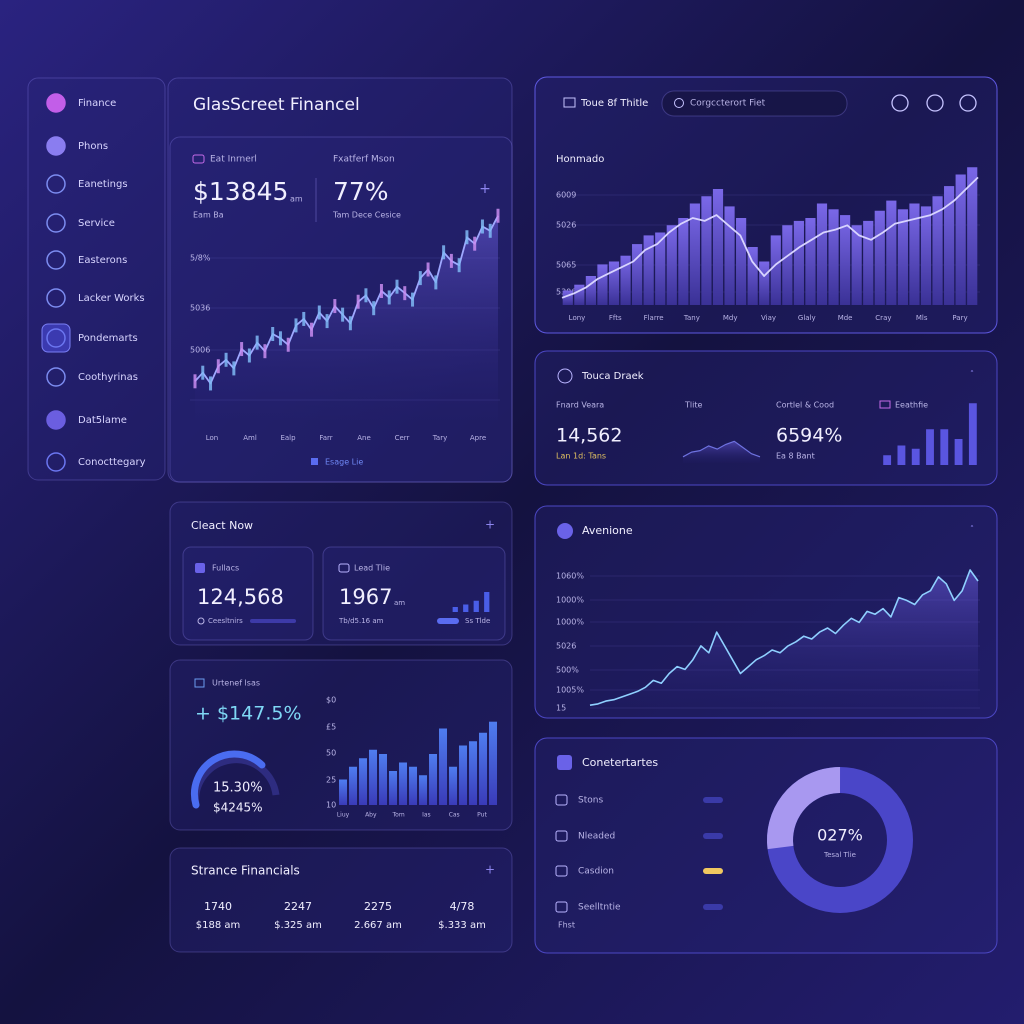  Describe the element at coordinates (208, 215) in the screenshot. I see `label: Eam Ba` at that location.